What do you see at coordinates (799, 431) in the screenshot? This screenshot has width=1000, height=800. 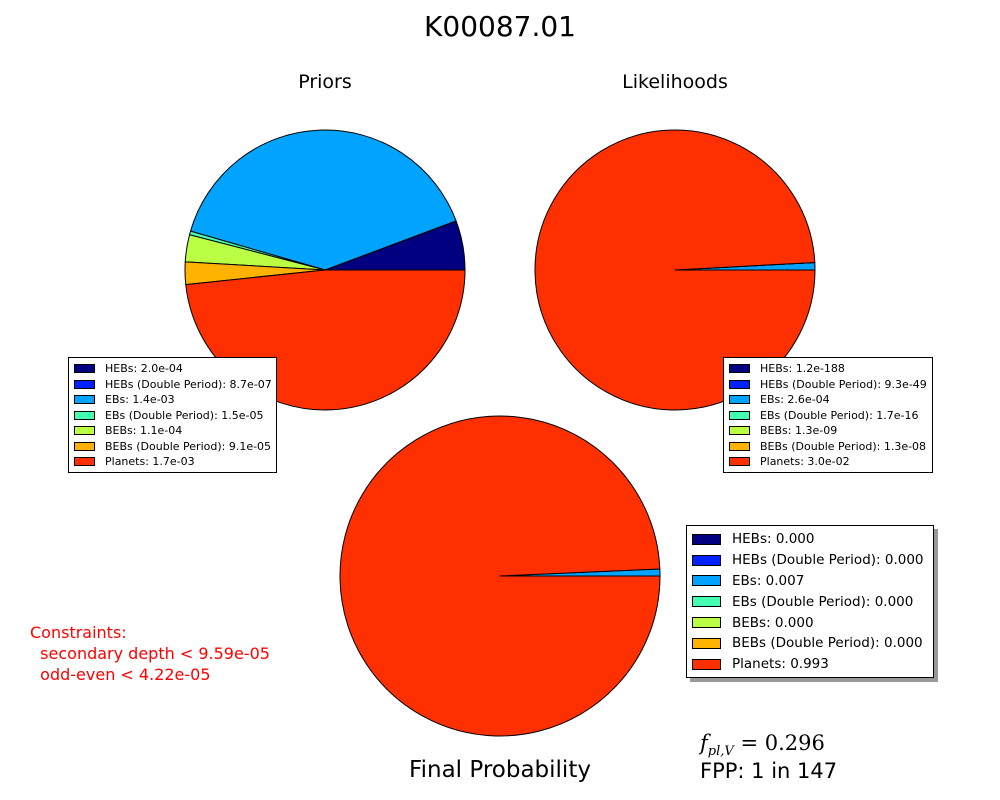 I see `legend-label: BEBs: 1.3e-09` at bounding box center [799, 431].